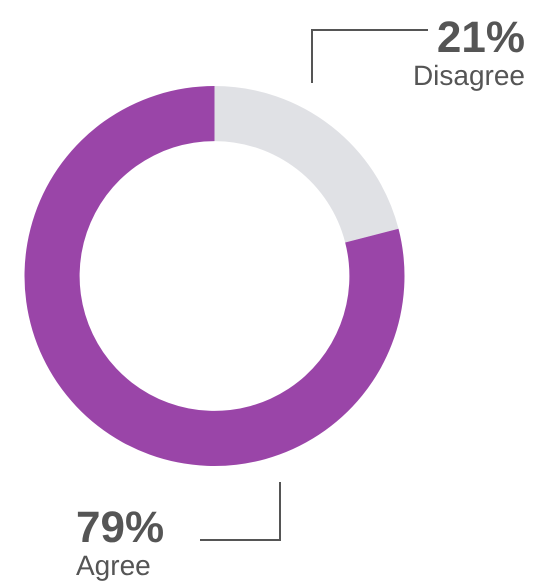 Image resolution: width=533 pixels, height=585 pixels. I want to click on data-label: 79%, so click(120, 527).